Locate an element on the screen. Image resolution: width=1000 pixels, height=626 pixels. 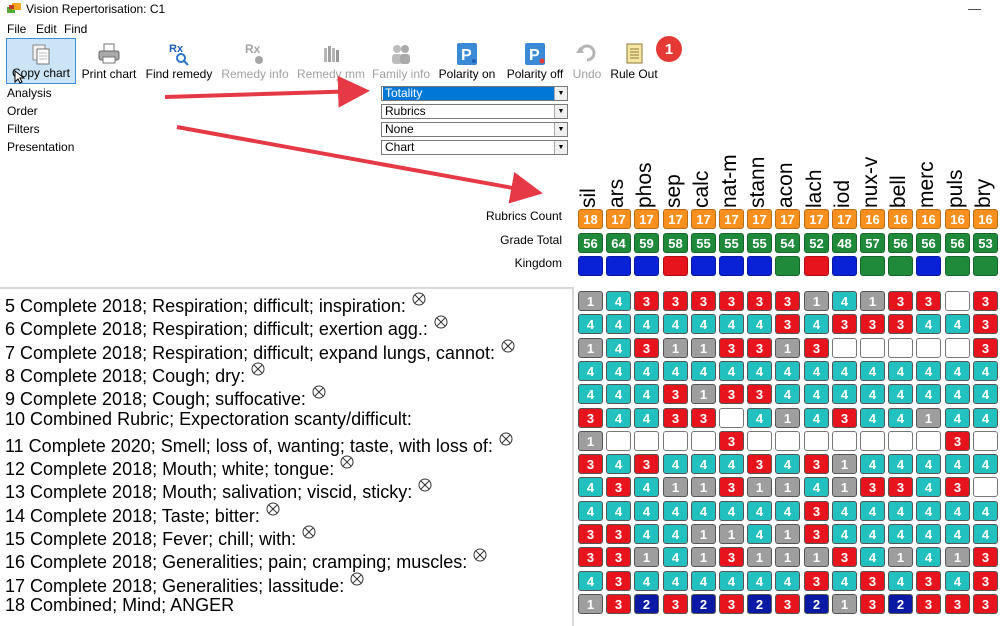
remedy-name: lach is located at coordinates (814, 174).